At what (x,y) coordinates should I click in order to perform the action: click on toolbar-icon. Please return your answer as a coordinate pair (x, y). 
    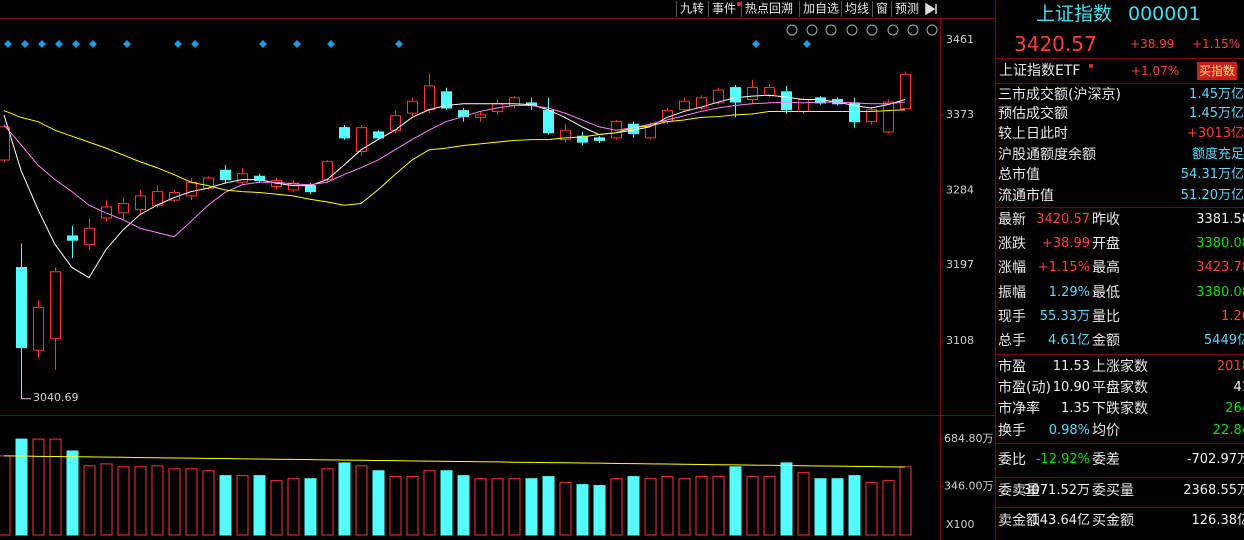
    Looking at the image, I should click on (931, 9).